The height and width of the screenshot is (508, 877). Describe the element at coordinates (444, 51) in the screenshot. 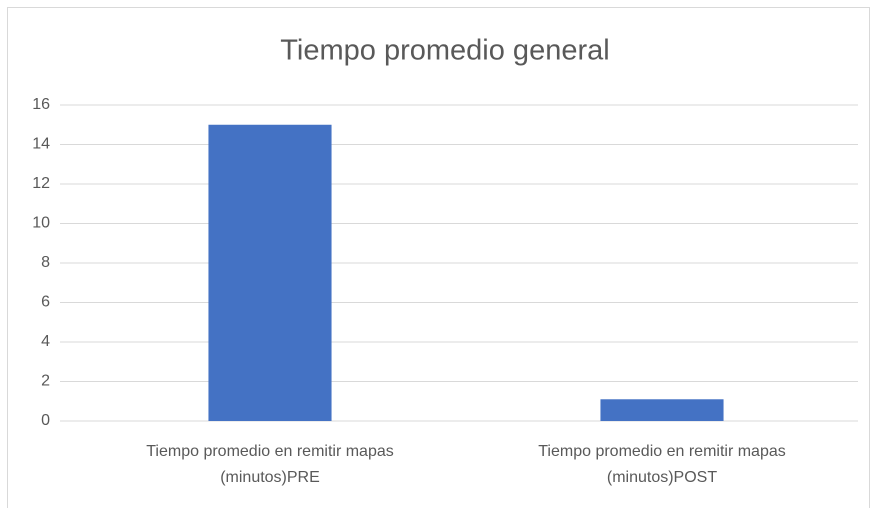

I see `chart-title: Tiempo promedio general` at that location.